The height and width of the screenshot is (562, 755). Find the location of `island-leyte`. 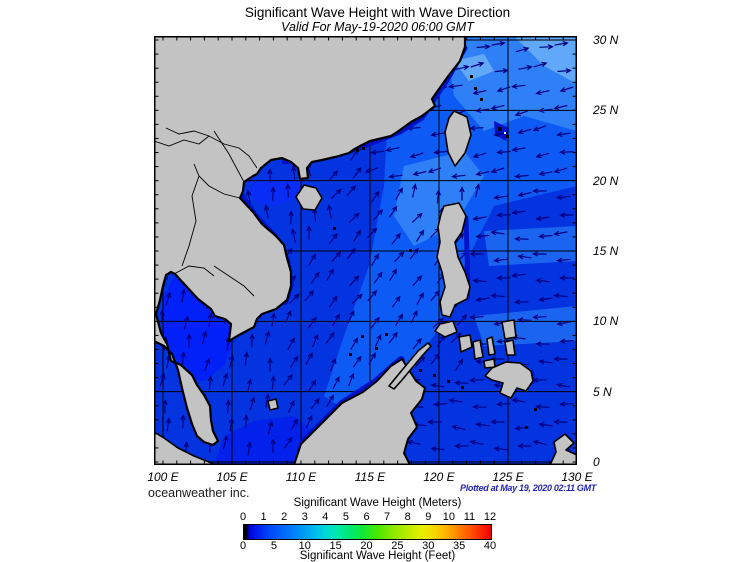

island-leyte is located at coordinates (510, 347).